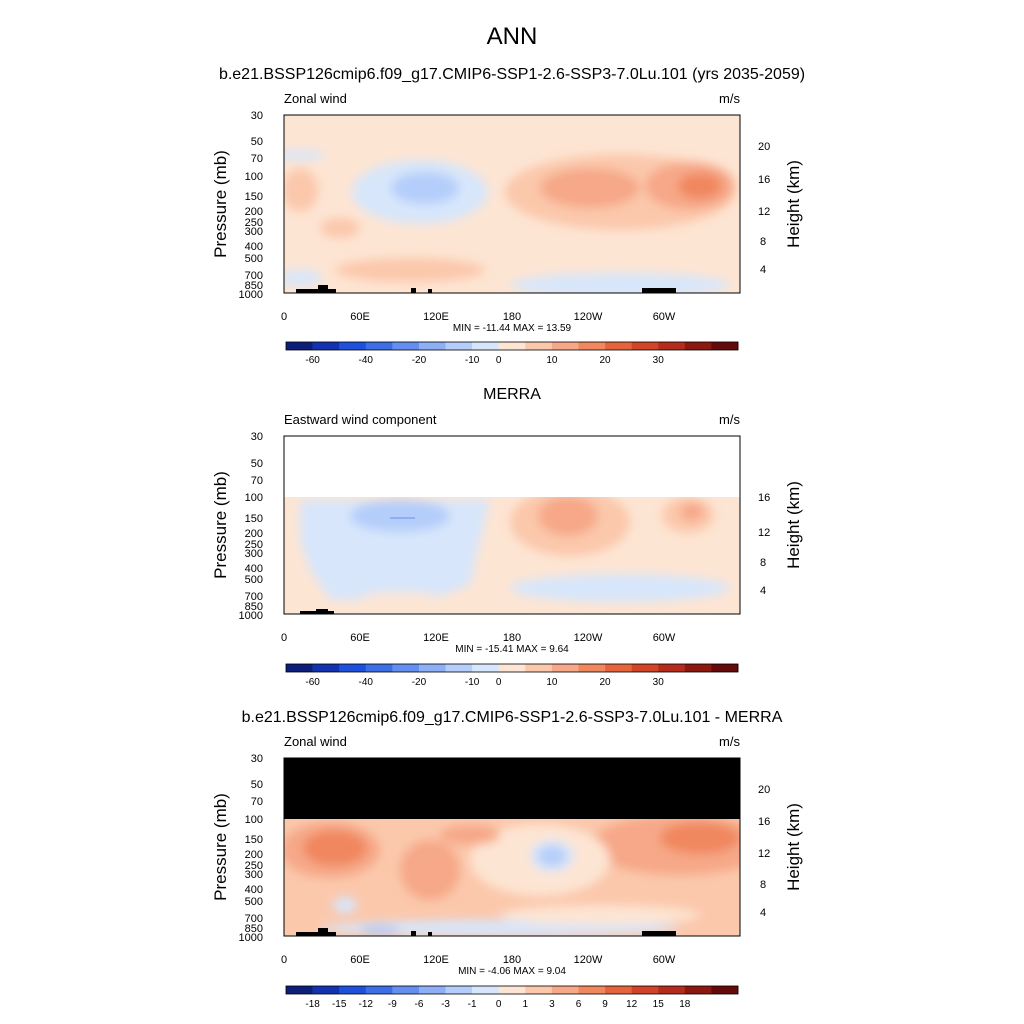  I want to click on main-title: ANN, so click(512, 36).